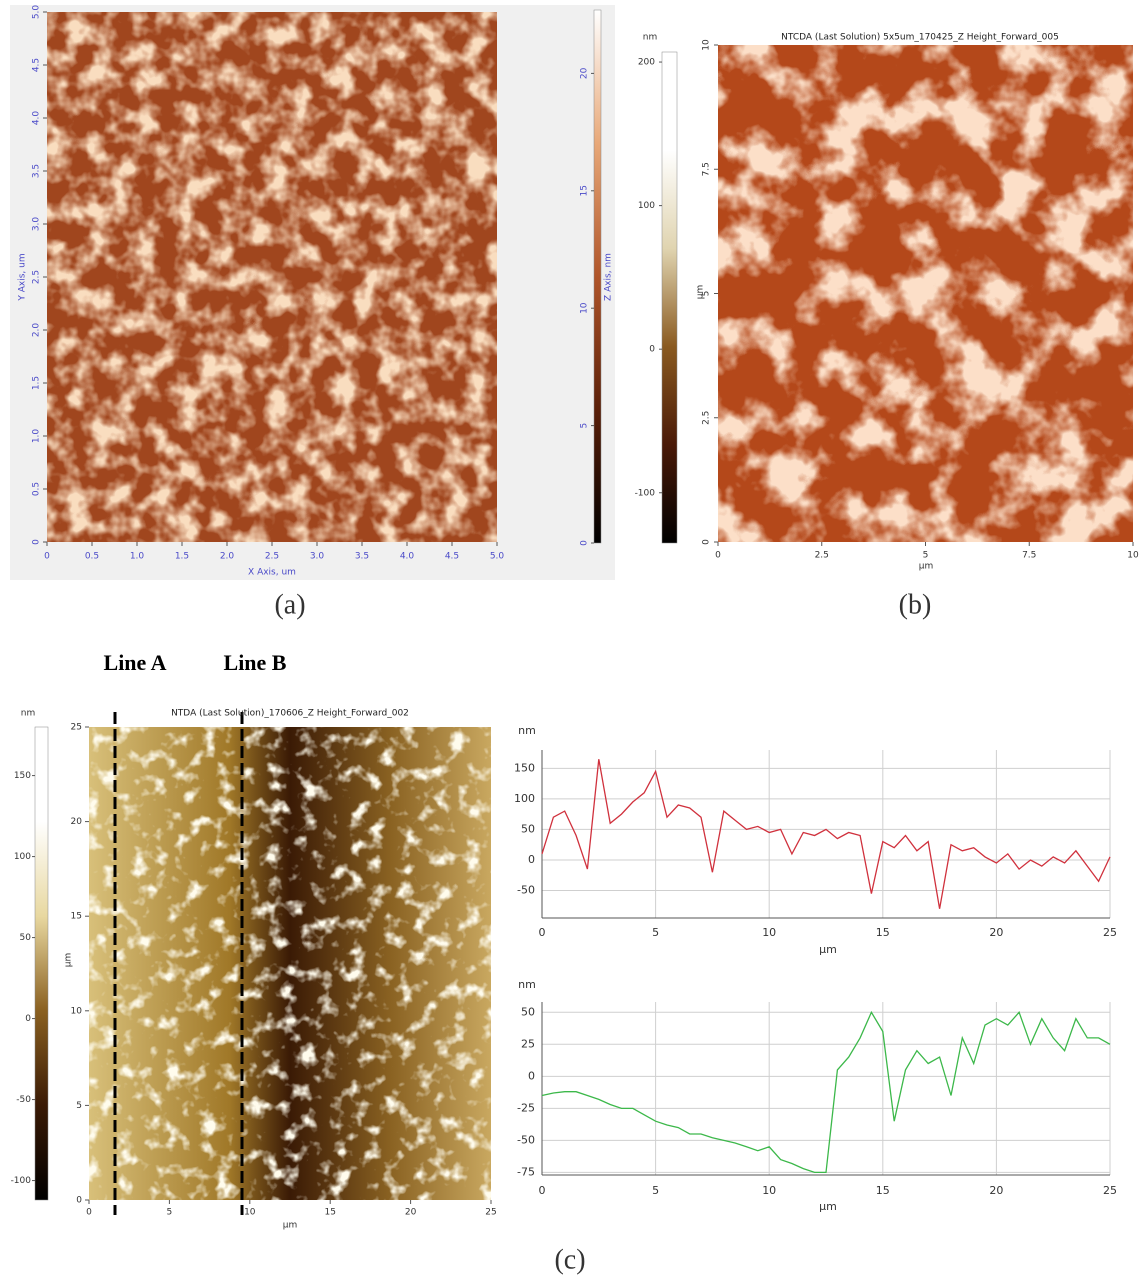  I want to click on y-tick-label: 3.5, so click(37, 171).